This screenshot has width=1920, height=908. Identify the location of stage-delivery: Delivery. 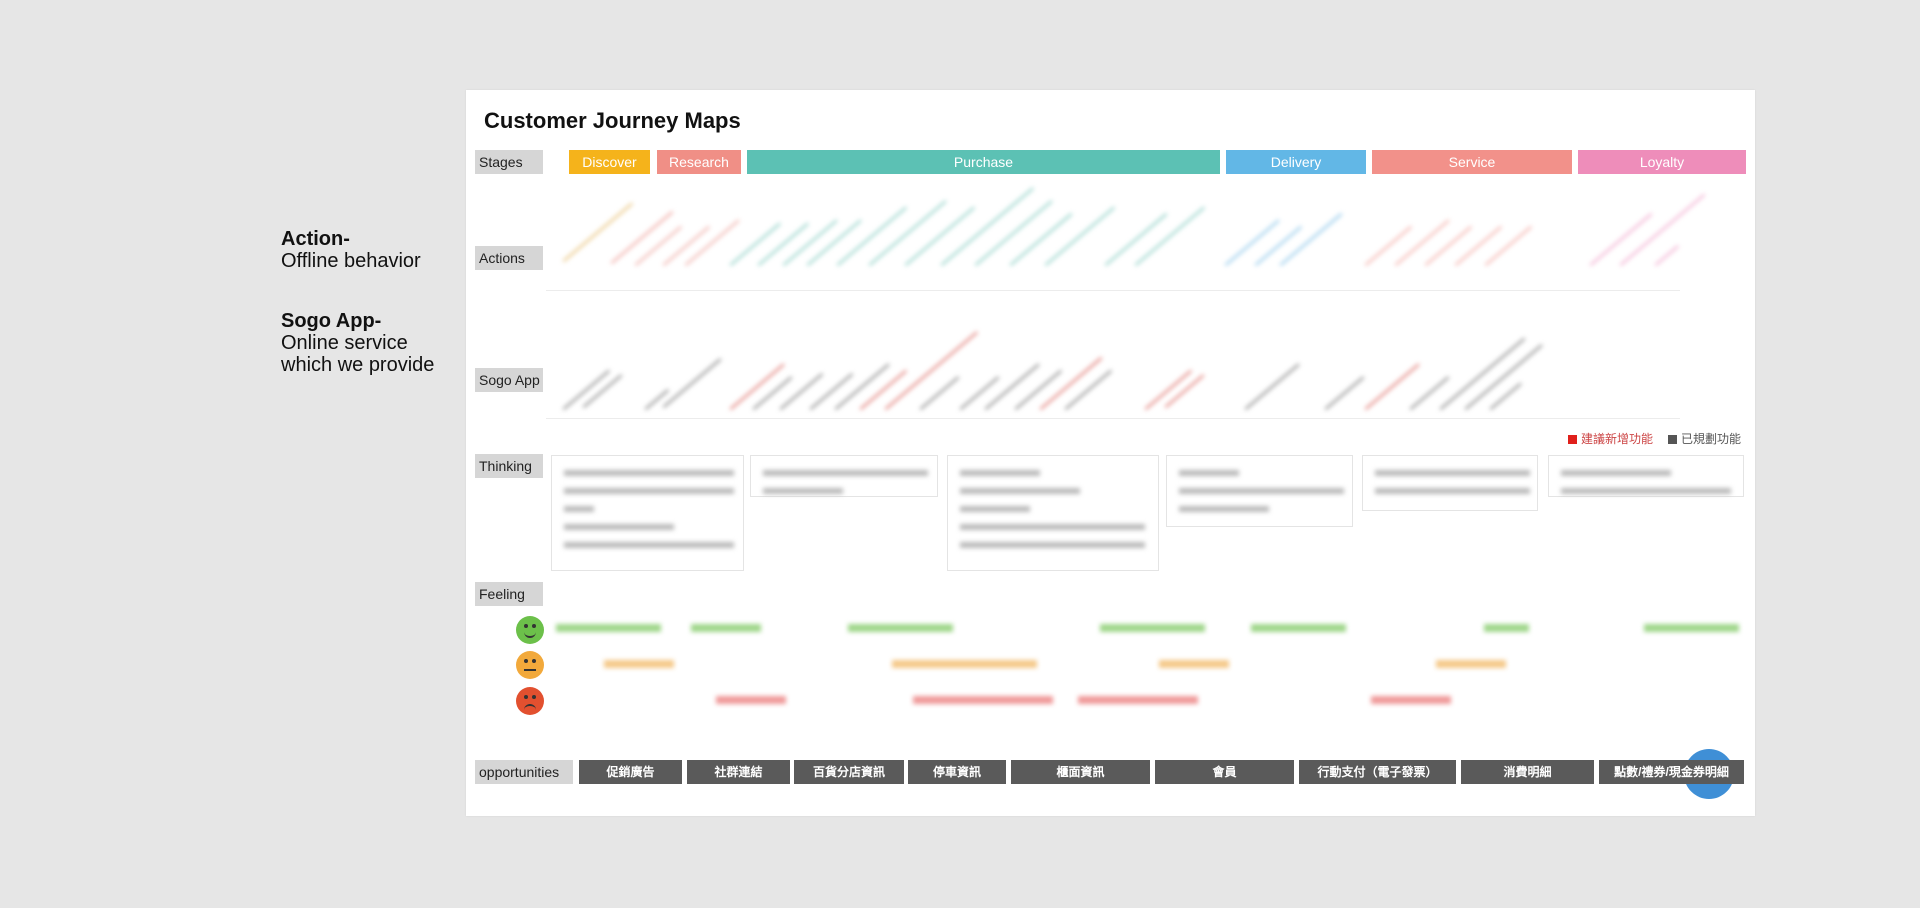
(1296, 162).